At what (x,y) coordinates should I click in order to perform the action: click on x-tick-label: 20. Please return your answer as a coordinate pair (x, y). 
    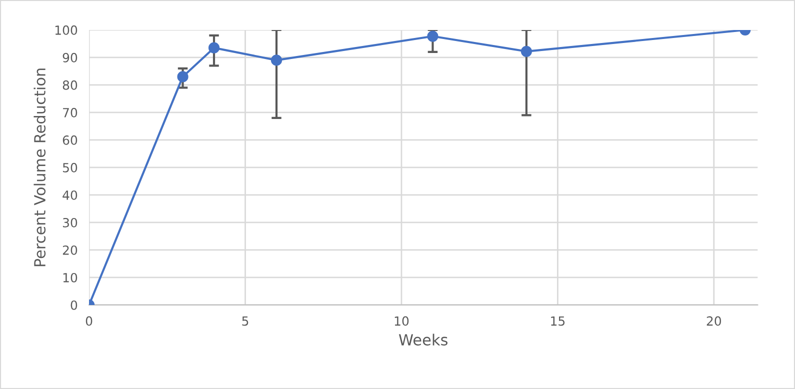
    Looking at the image, I should click on (714, 321).